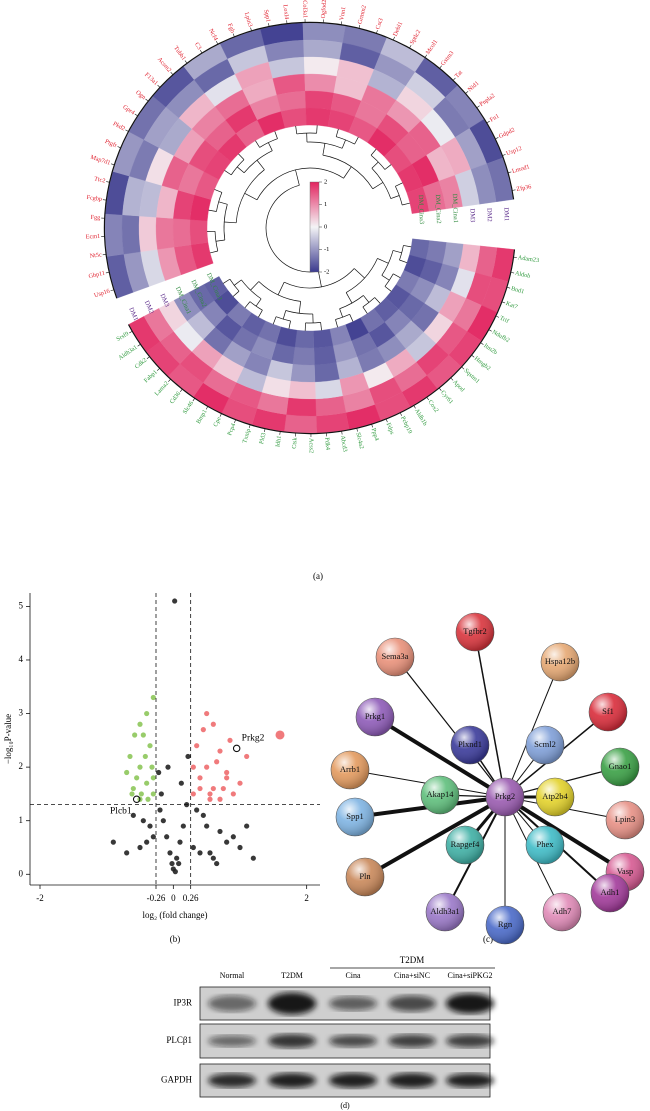 This screenshot has width=650, height=1111. Describe the element at coordinates (421, 209) in the screenshot. I see `column-label: DM_Cina3` at that location.